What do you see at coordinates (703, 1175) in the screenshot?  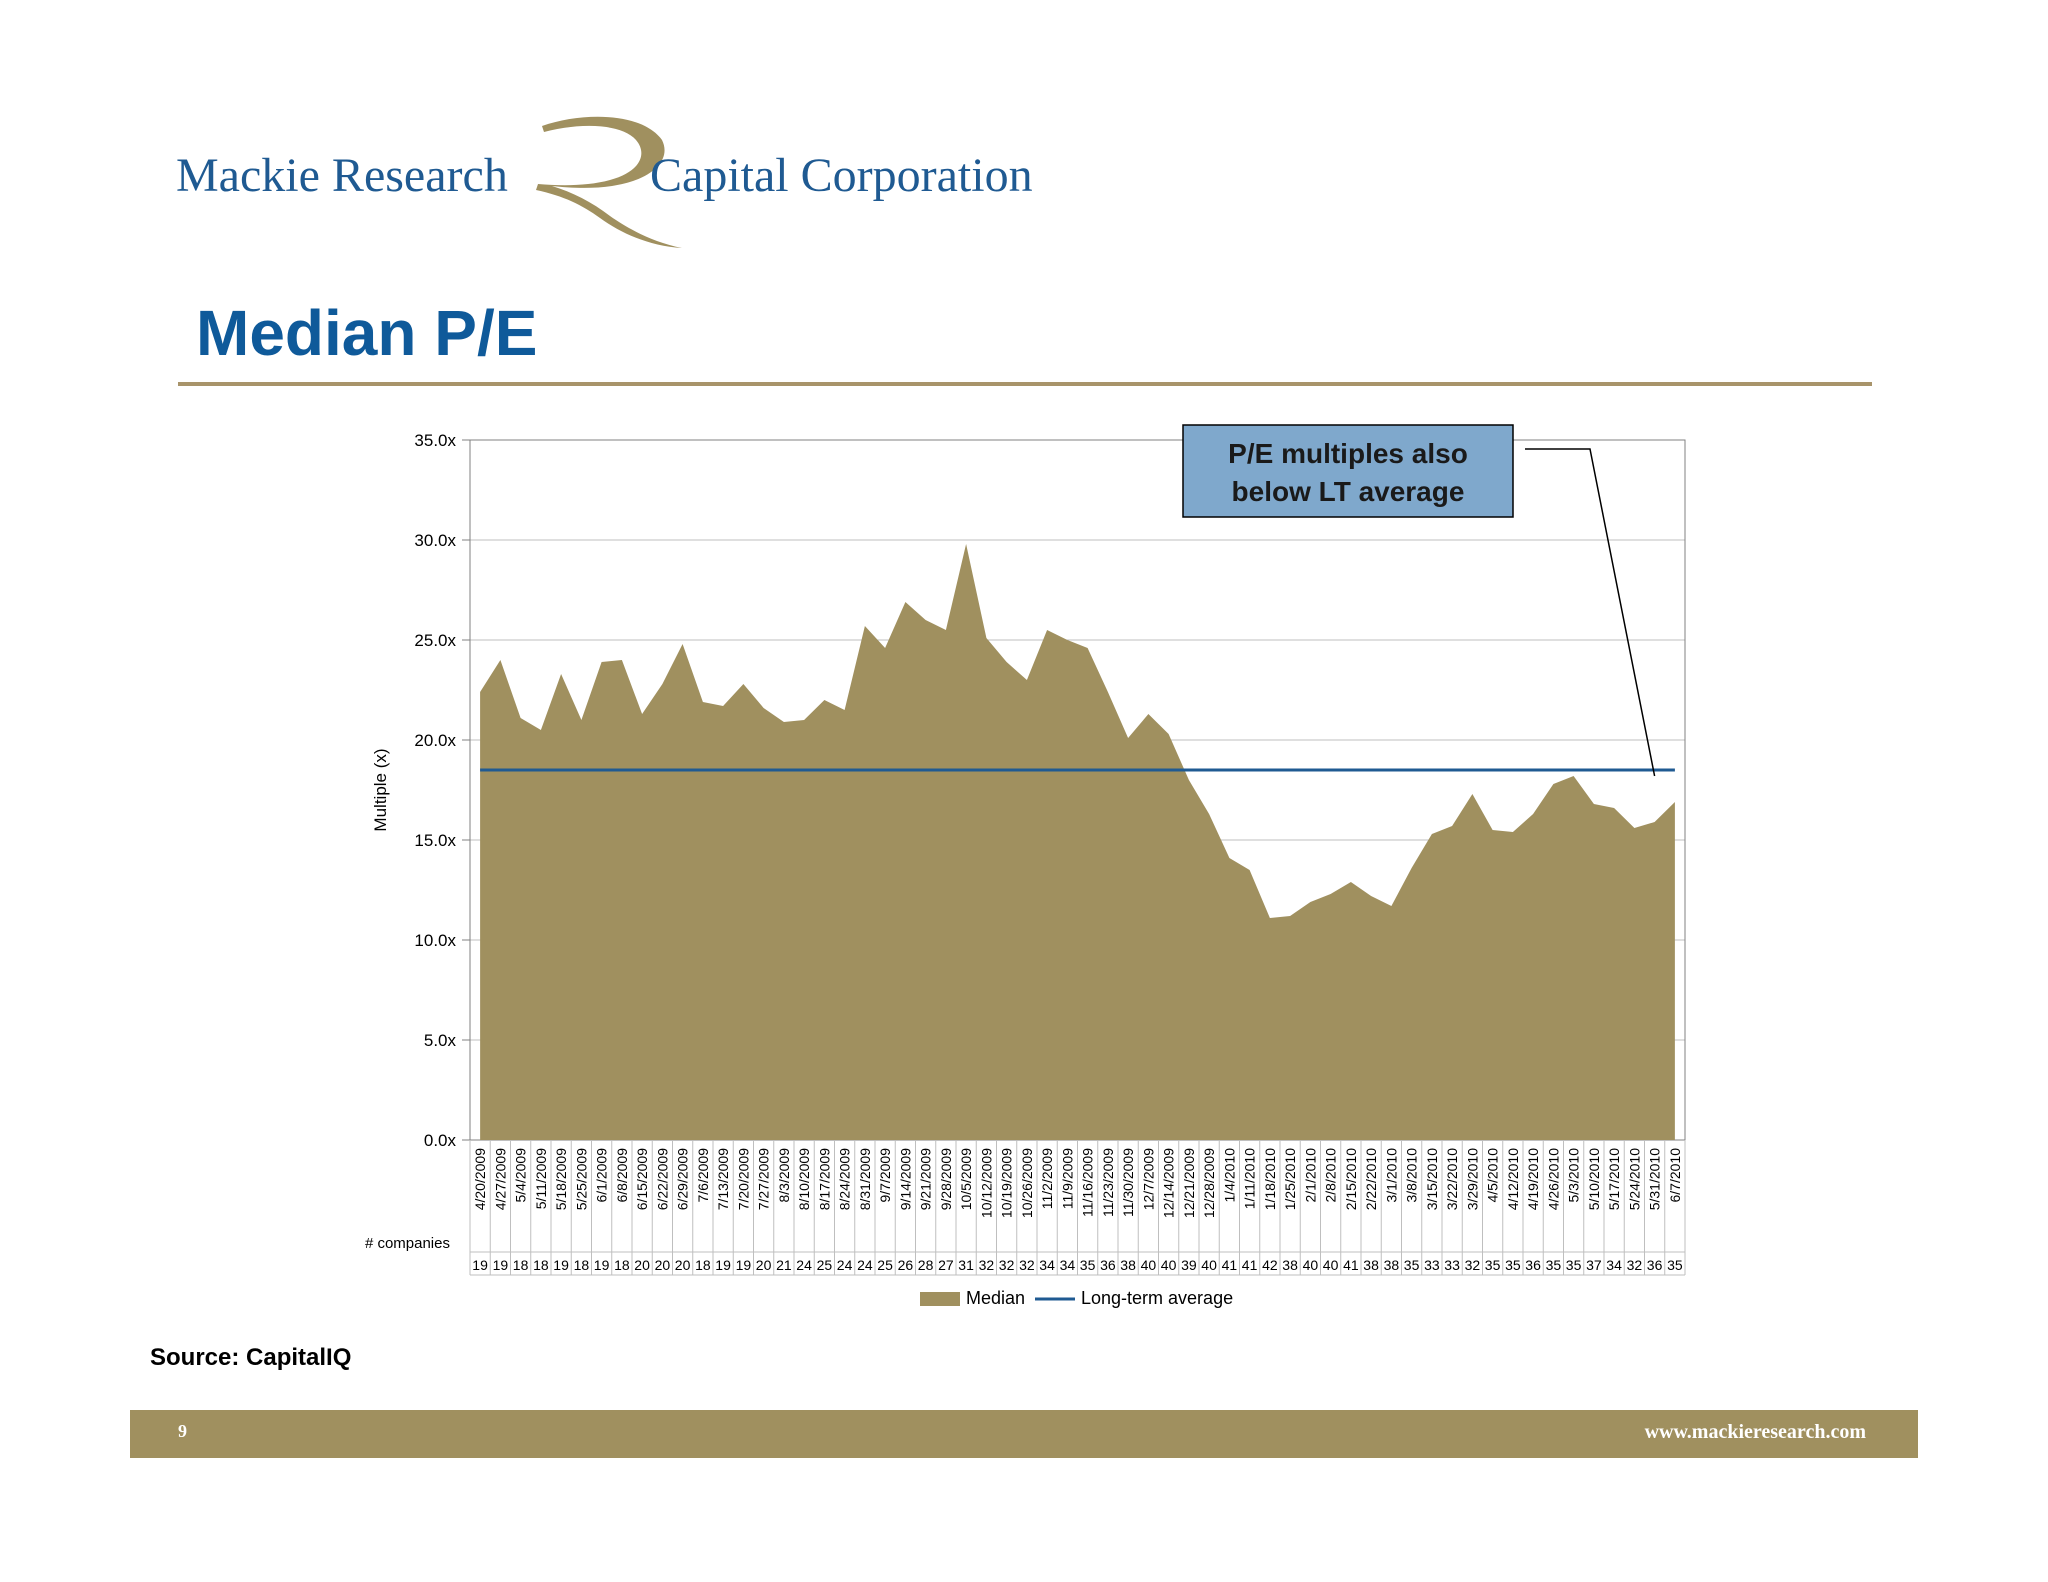 I see `x-tick-label: 7/6/2009` at bounding box center [703, 1175].